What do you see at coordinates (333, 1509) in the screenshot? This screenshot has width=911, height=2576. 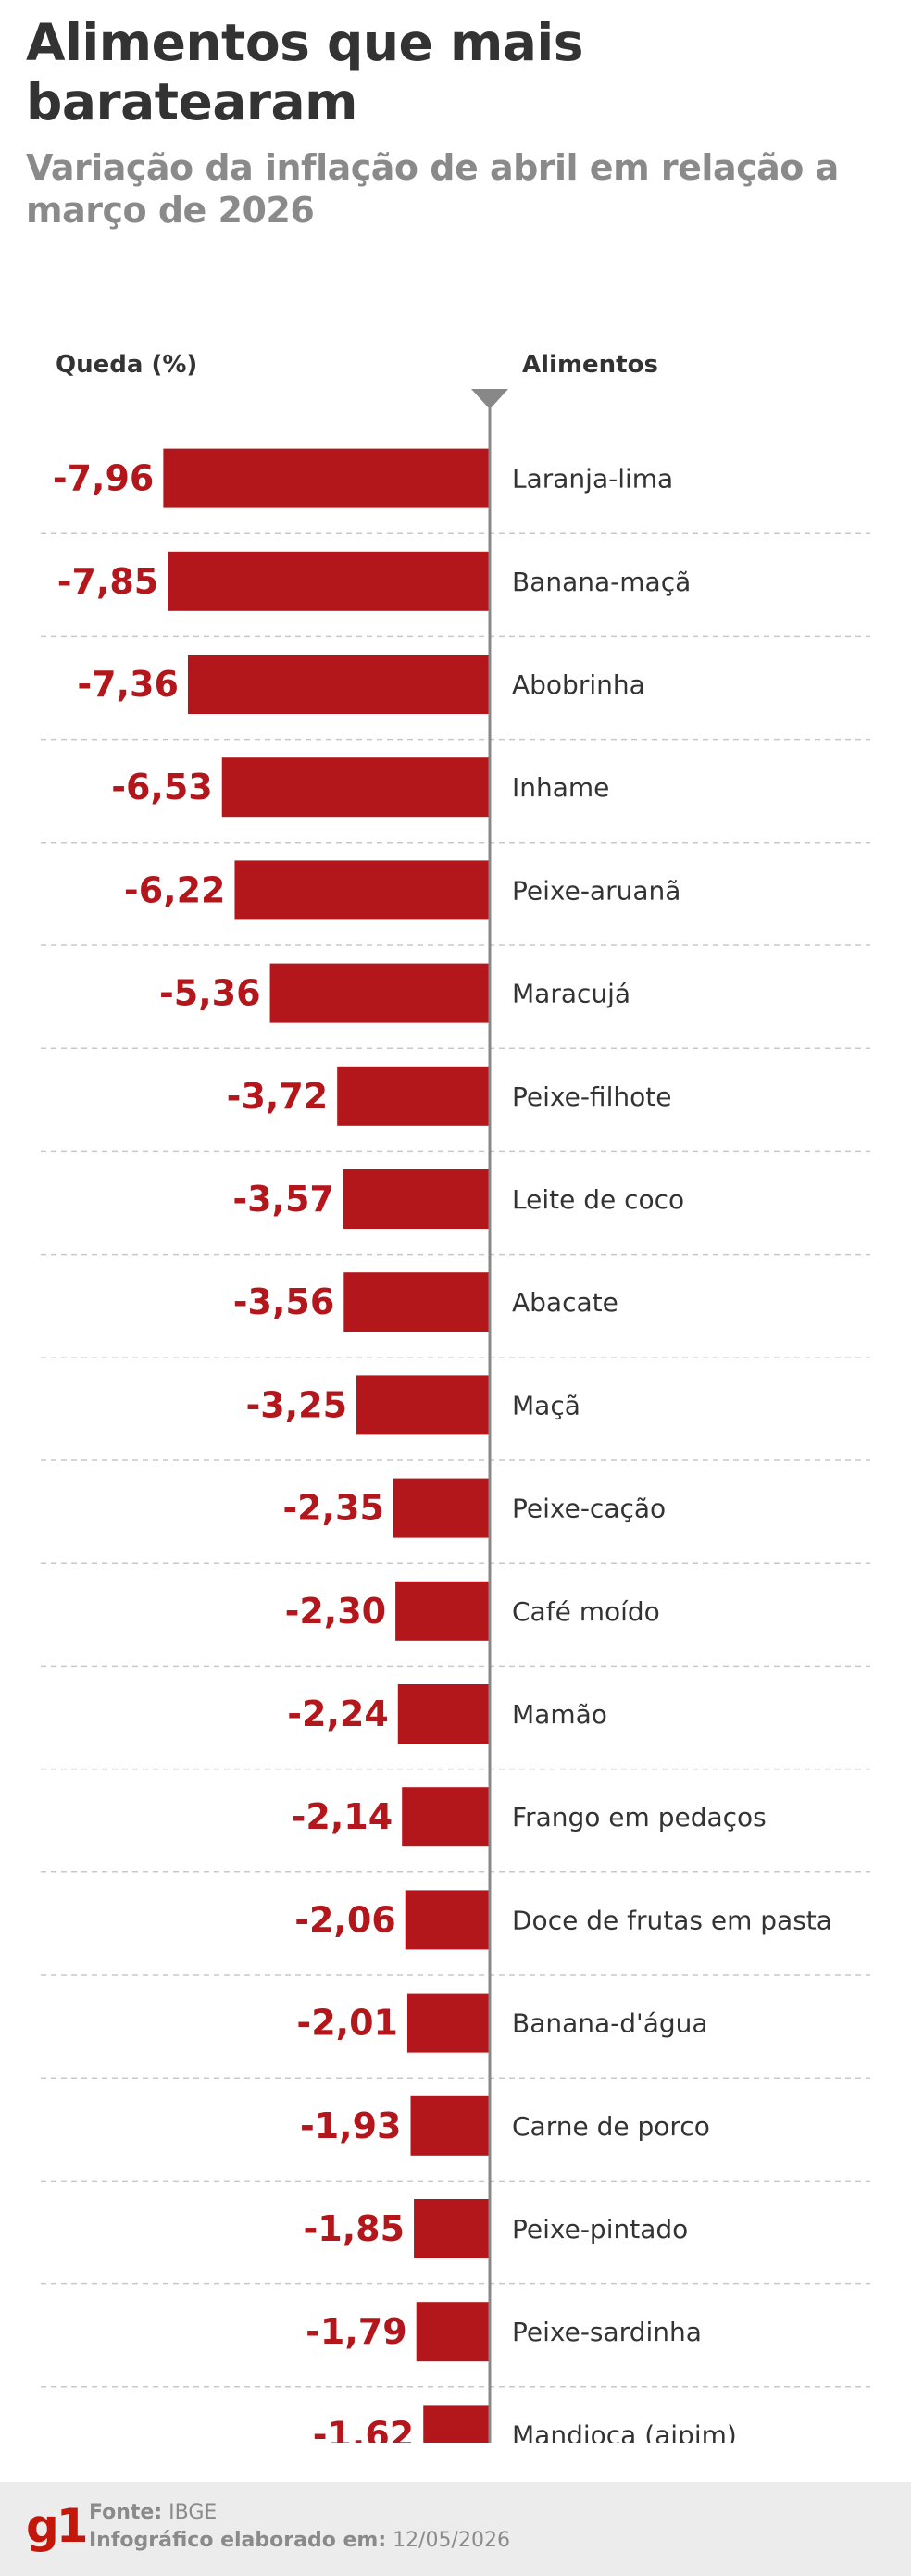 I see `bar-value-label: -2,35` at bounding box center [333, 1509].